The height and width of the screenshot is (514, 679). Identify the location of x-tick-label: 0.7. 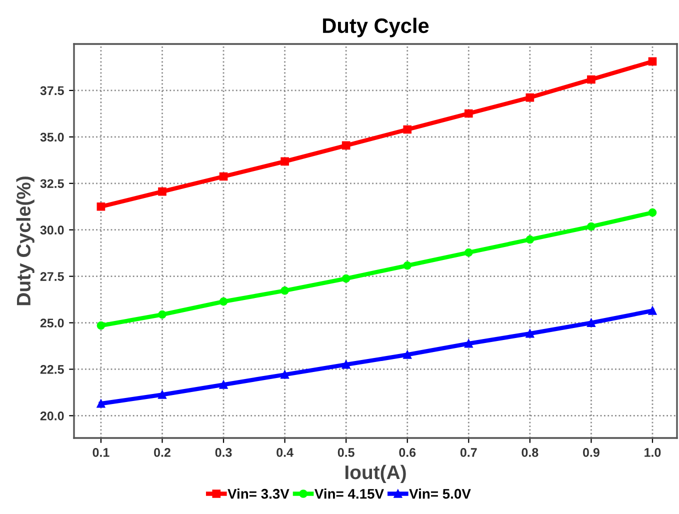
(468, 452).